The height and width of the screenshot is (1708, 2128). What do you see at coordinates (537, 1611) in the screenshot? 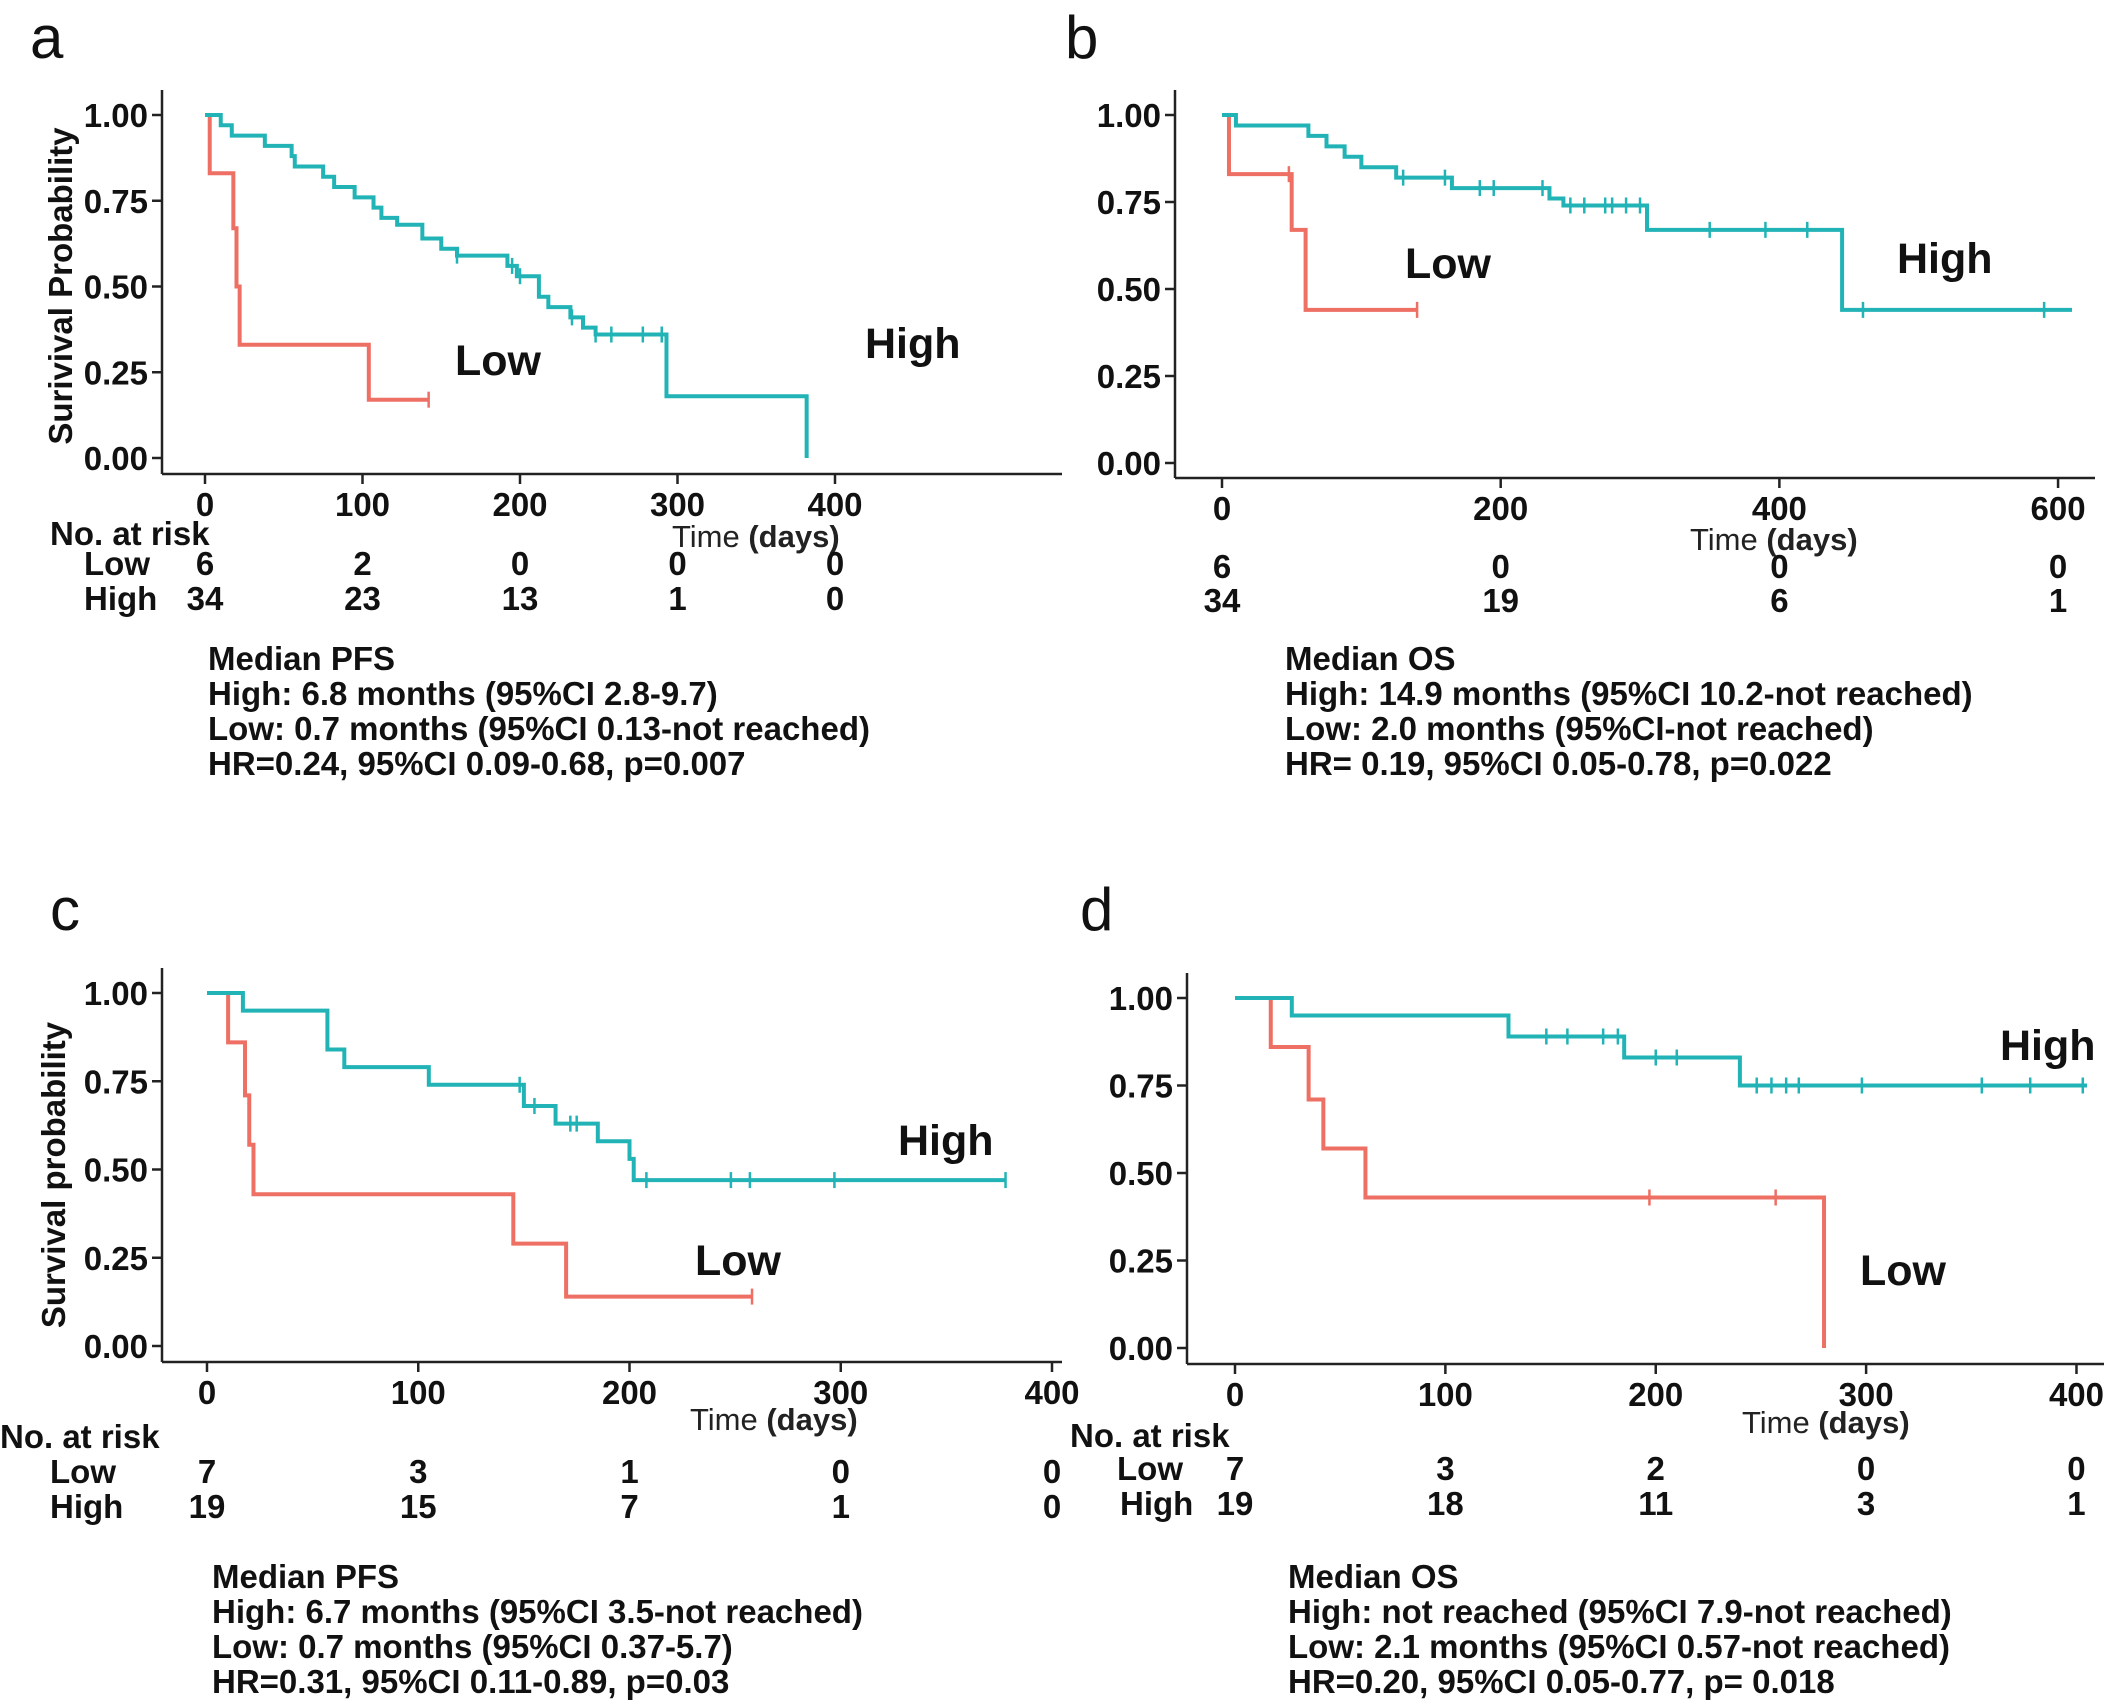
I see `summary-line: High: 6.7 months (95%CI 3.5-not reached)` at bounding box center [537, 1611].